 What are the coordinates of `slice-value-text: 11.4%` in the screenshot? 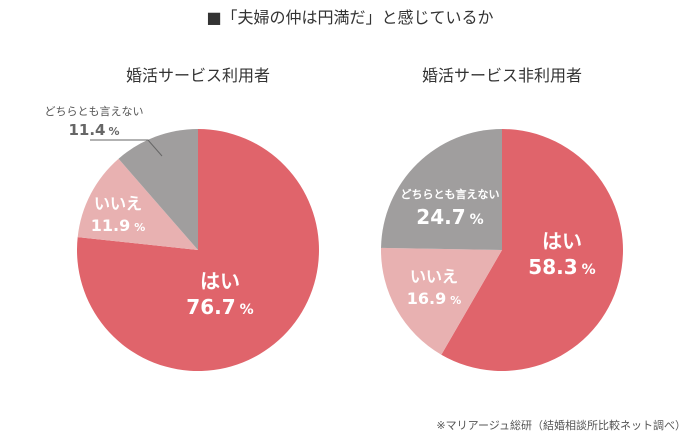 It's located at (93, 130).